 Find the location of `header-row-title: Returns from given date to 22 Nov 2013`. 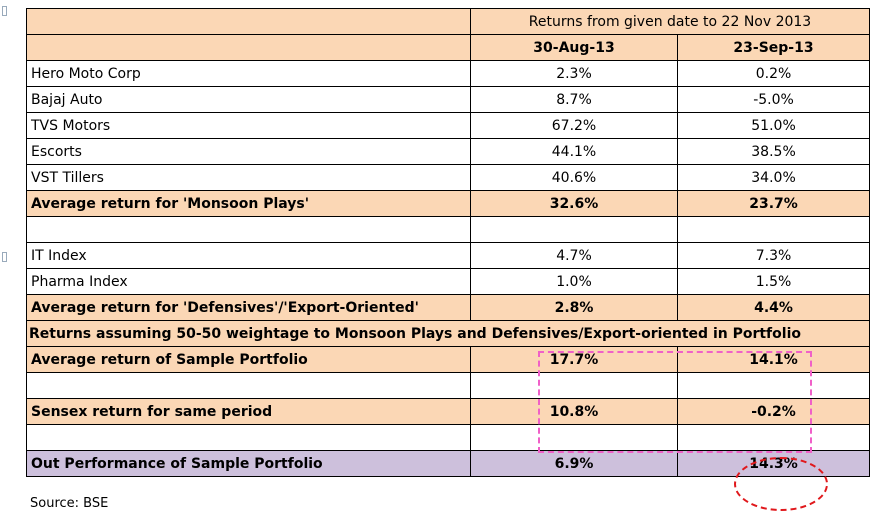

header-row-title: Returns from given date to 22 Nov 2013 is located at coordinates (448, 21).